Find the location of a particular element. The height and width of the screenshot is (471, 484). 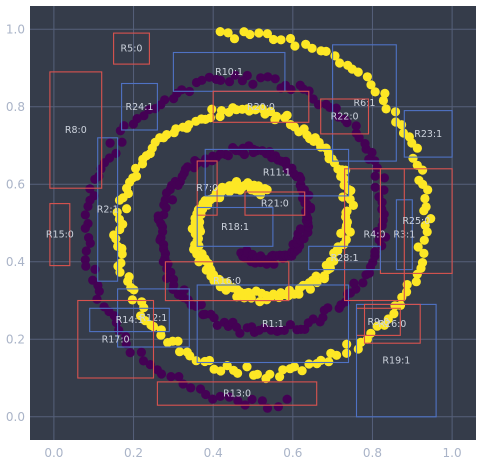

region-label: R5:0 is located at coordinates (132, 49).